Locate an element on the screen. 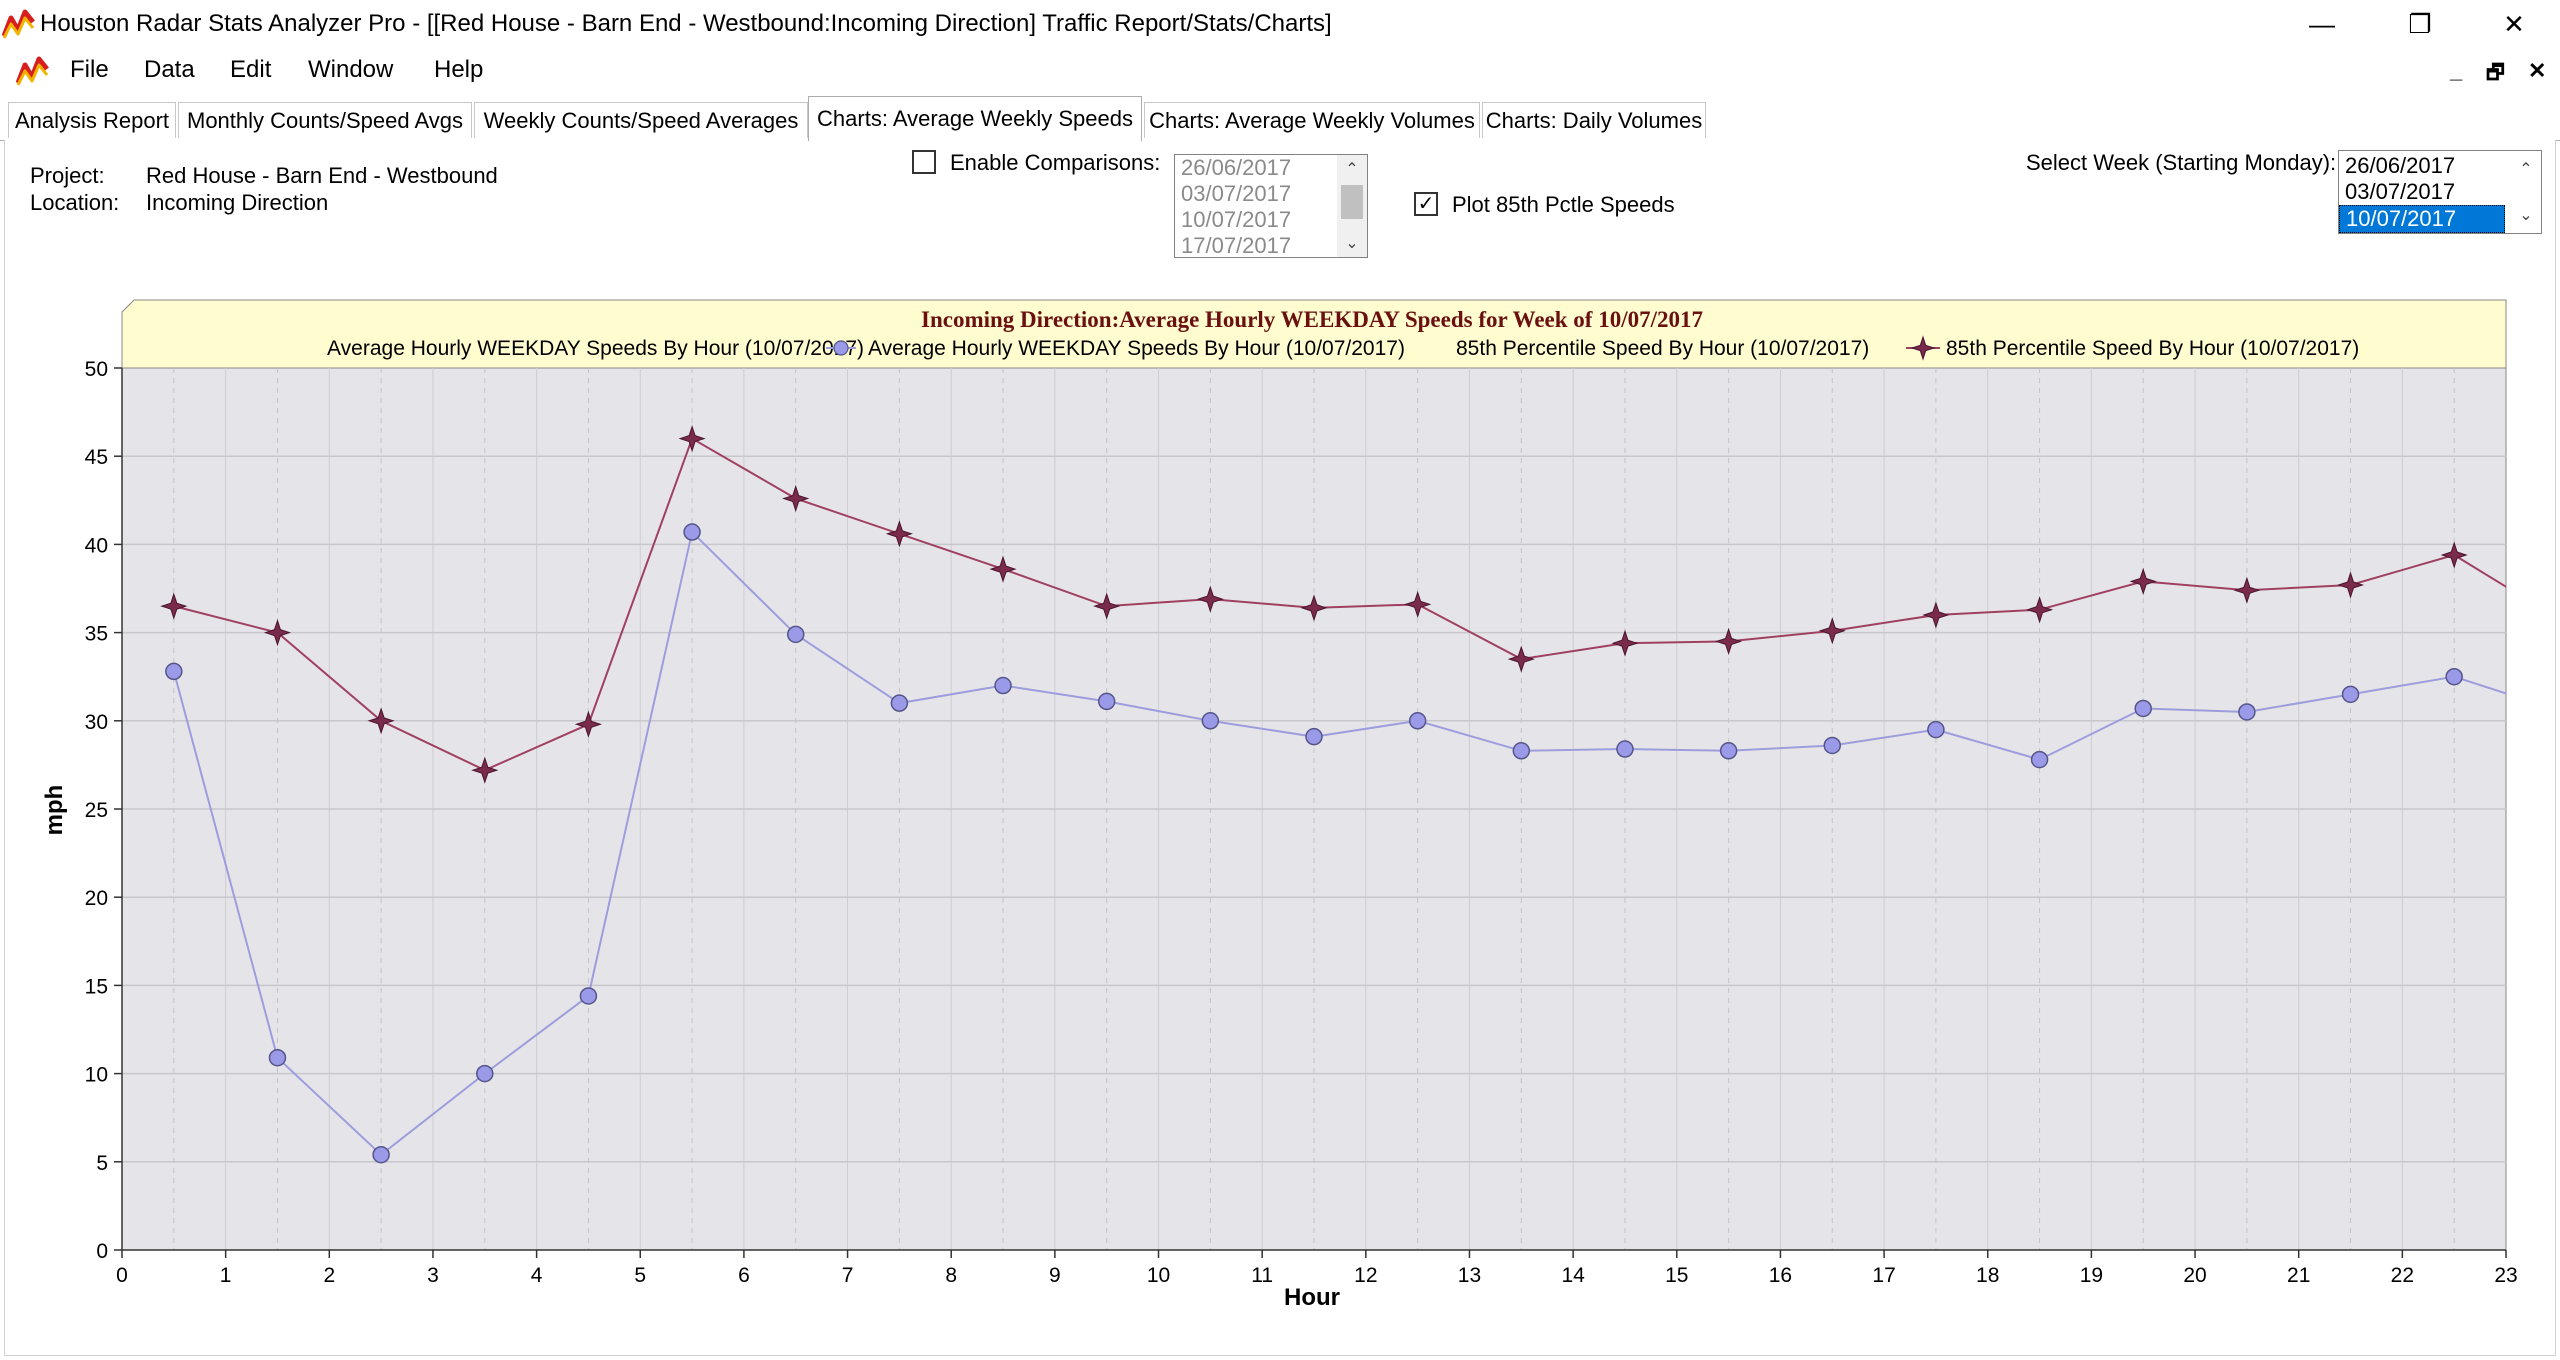 The width and height of the screenshot is (2560, 1360). select-week-list: 26/06/2017 03/07/2017 10/07/2017 ⌃ ⌄ is located at coordinates (2440, 192).